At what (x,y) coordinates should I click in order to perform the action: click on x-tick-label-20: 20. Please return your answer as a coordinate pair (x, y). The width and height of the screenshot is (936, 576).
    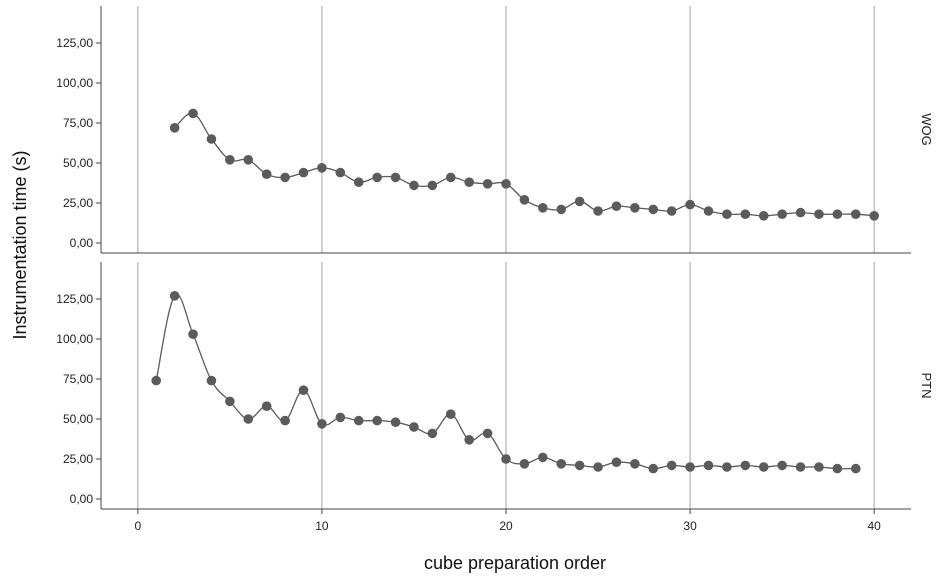
    Looking at the image, I should click on (506, 526).